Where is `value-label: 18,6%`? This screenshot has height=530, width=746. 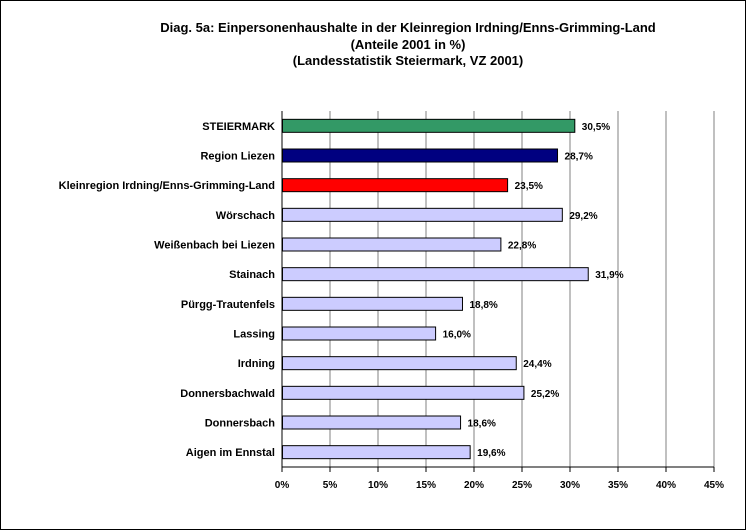 value-label: 18,6% is located at coordinates (482, 424).